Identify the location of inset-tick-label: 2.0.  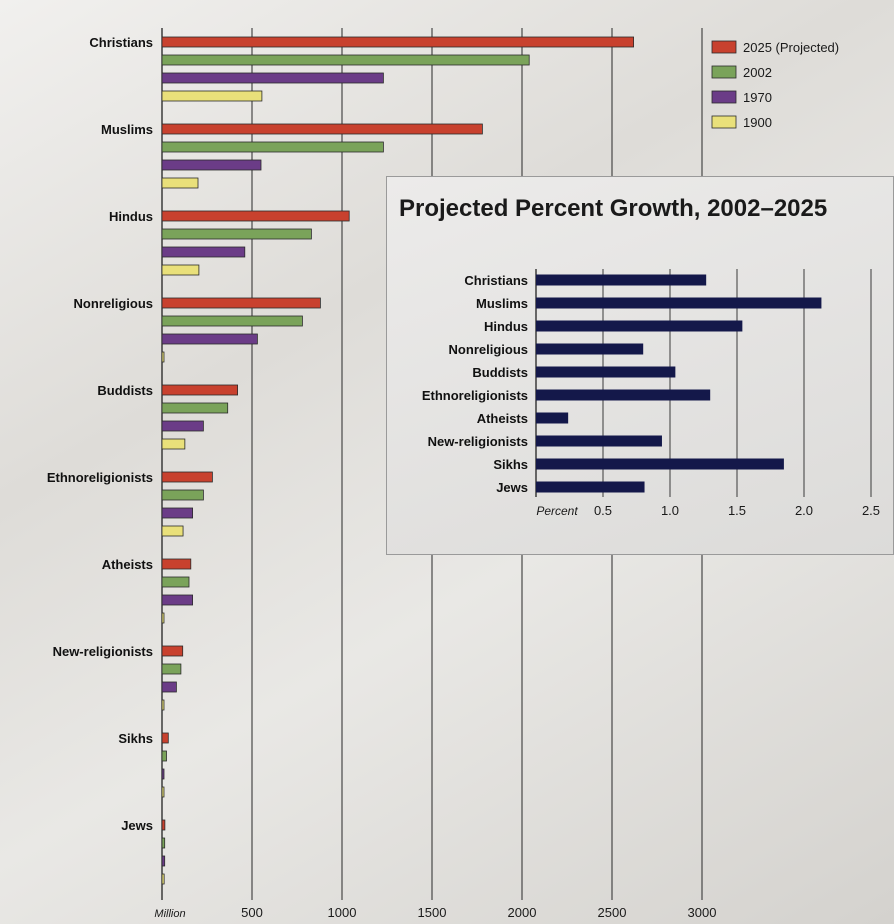
(804, 510).